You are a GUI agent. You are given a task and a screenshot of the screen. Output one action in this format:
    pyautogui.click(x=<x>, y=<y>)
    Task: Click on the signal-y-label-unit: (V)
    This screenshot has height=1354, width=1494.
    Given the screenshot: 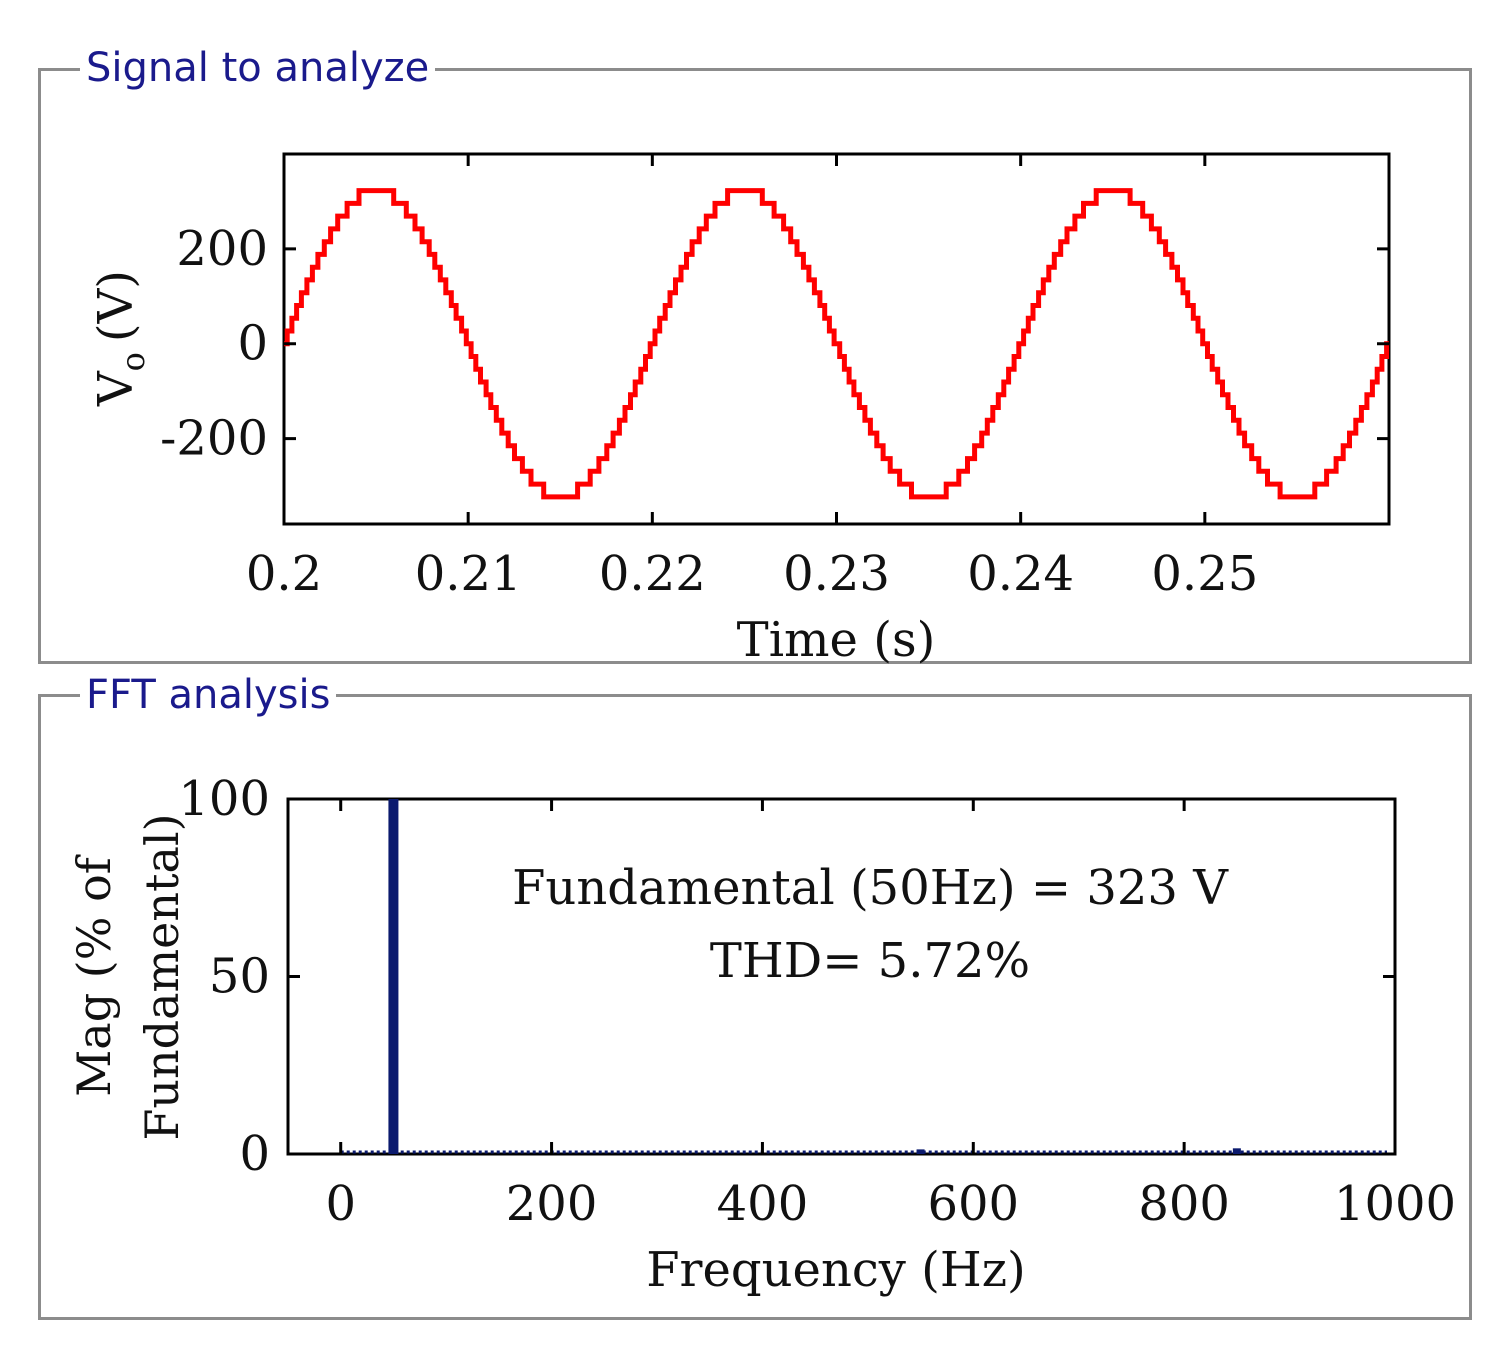 What is the action you would take?
    pyautogui.click(x=116, y=306)
    